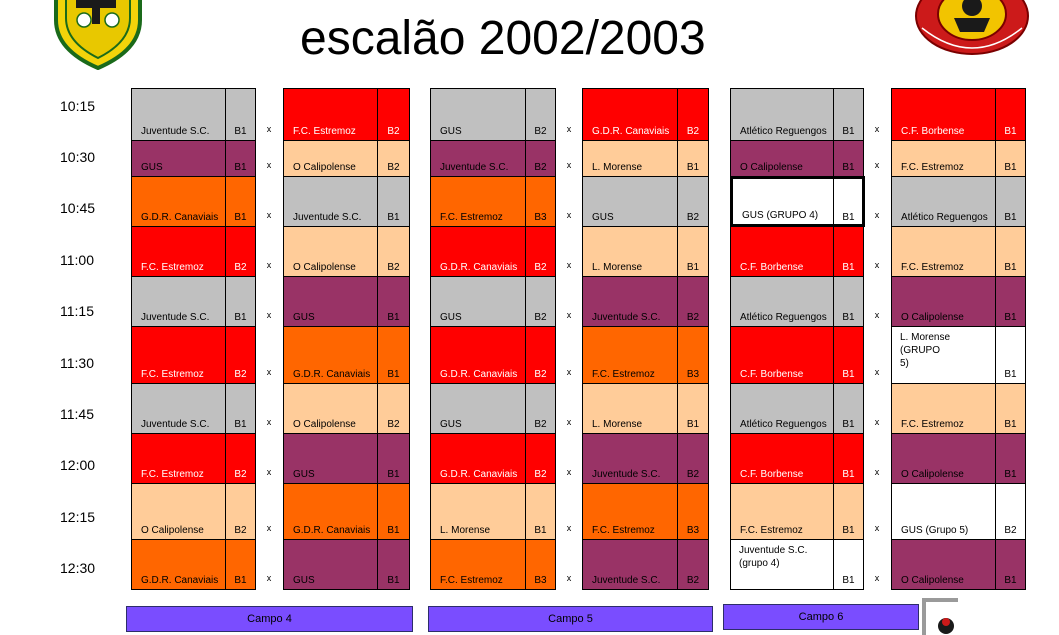 The width and height of the screenshot is (1059, 635). Describe the element at coordinates (78, 106) in the screenshot. I see `time-label: 10:15` at that location.